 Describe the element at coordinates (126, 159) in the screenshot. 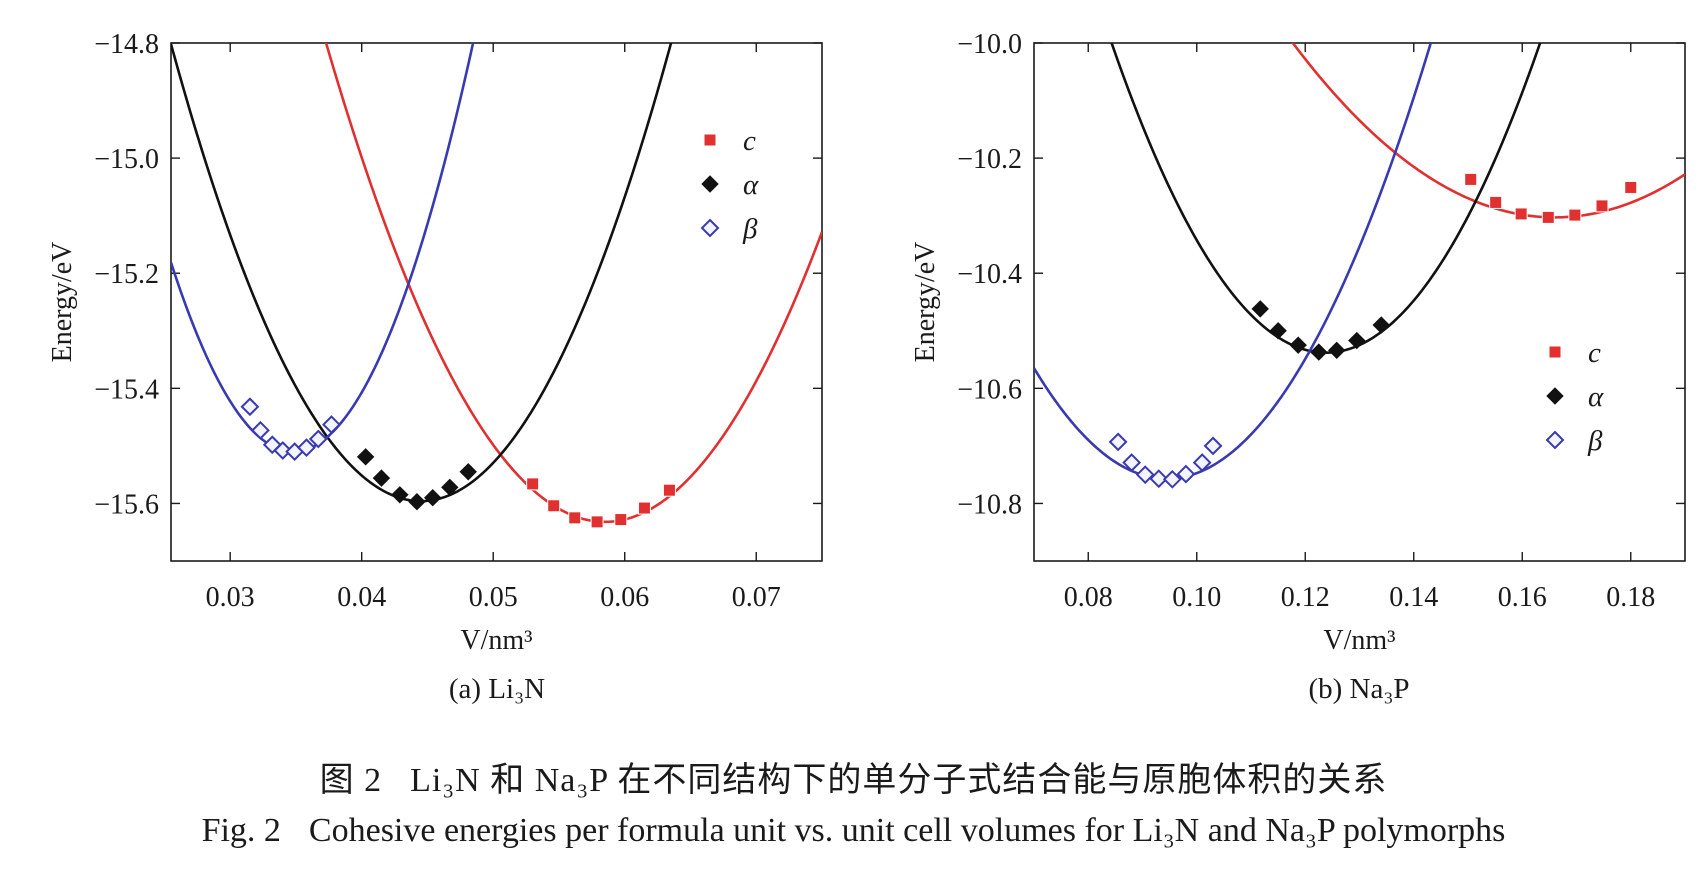

I see `y-tick-label: −15.0` at that location.